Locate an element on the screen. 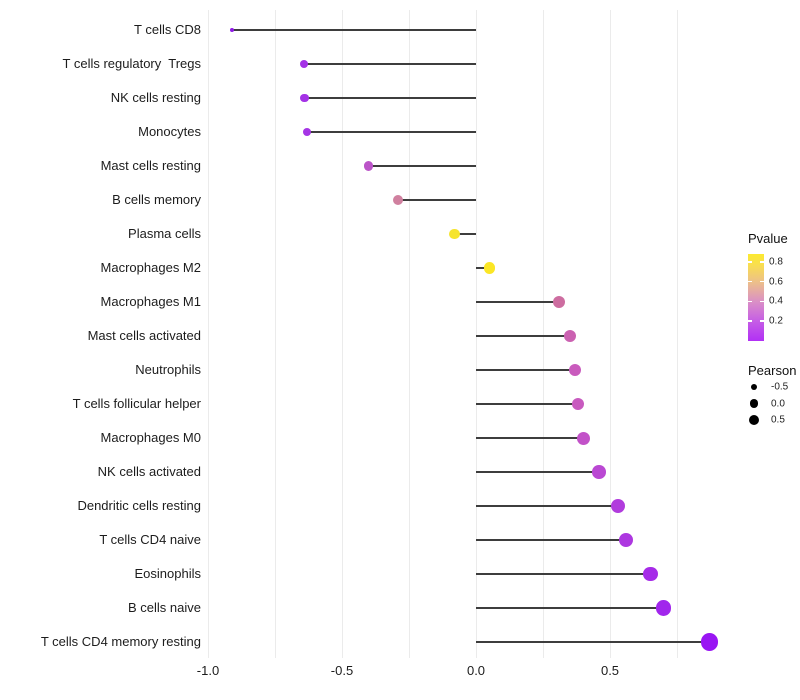 The image size is (800, 700). category-label: Macrophages M2 is located at coordinates (150, 267).